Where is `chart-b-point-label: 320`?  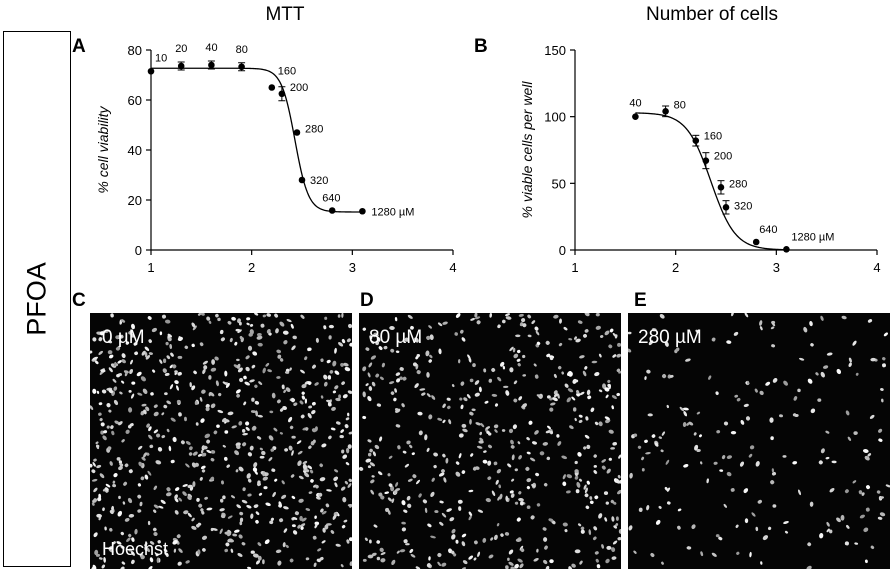 chart-b-point-label: 320 is located at coordinates (743, 206).